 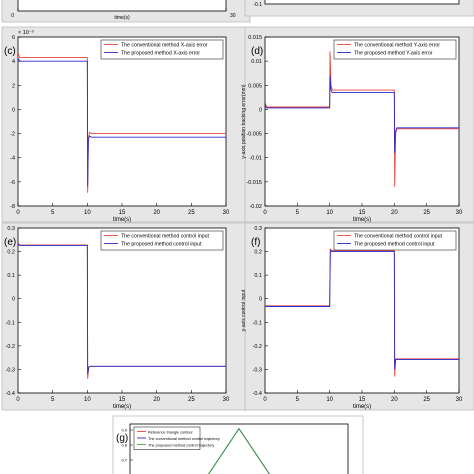 What do you see at coordinates (256, 62) in the screenshot?
I see `y-tick-label: 0.01` at bounding box center [256, 62].